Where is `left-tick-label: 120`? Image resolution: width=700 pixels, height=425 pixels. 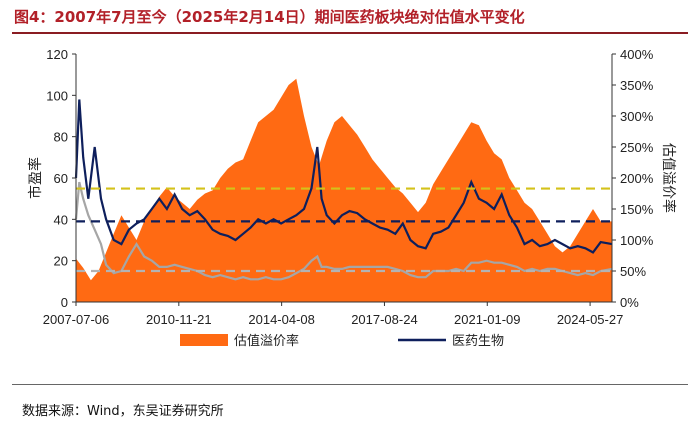 left-tick-label: 120 is located at coordinates (57, 54).